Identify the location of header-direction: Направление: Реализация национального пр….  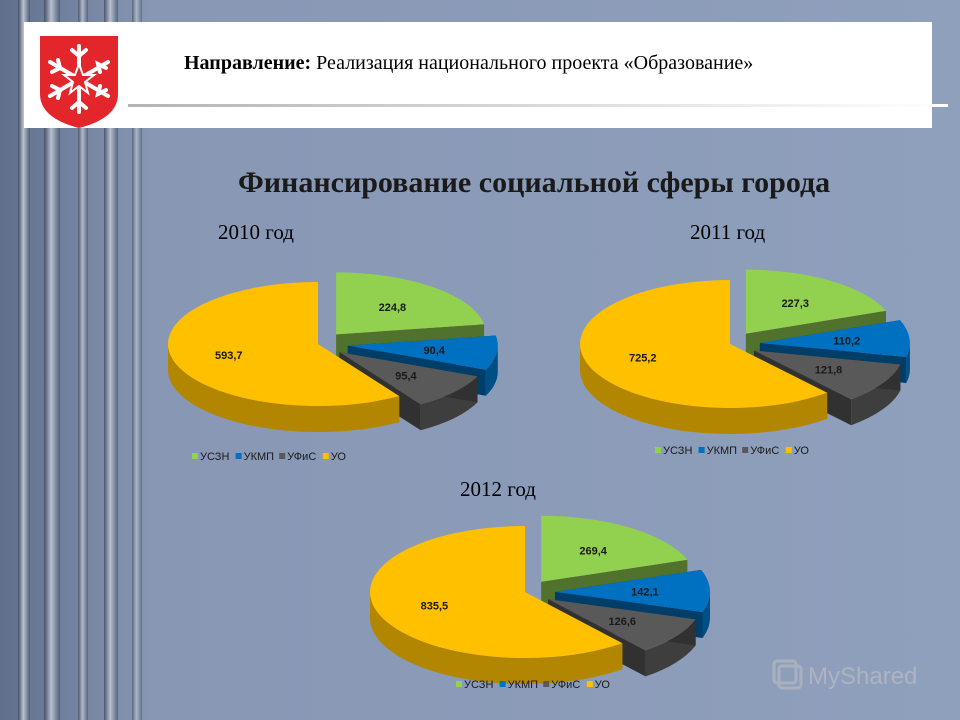
(468, 63).